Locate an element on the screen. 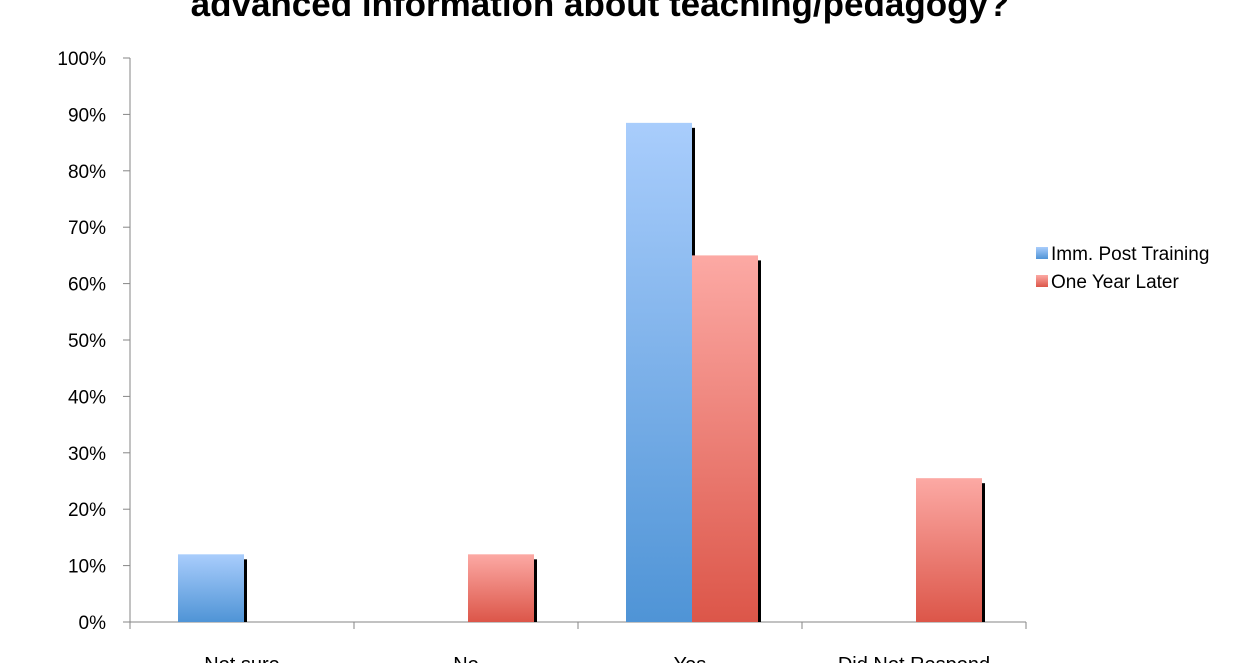 This screenshot has height=663, width=1244. y-tick-label: 10% is located at coordinates (87, 567).